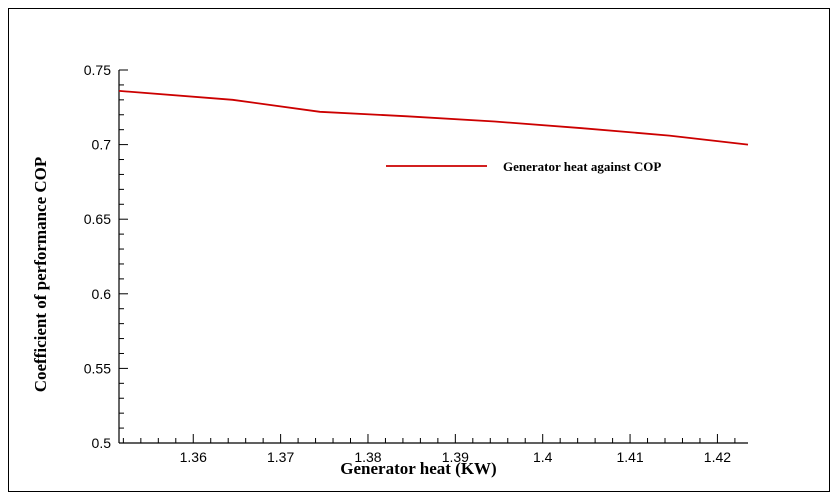 The width and height of the screenshot is (838, 492). What do you see at coordinates (102, 443) in the screenshot?
I see `y-tick-label: 0.5` at bounding box center [102, 443].